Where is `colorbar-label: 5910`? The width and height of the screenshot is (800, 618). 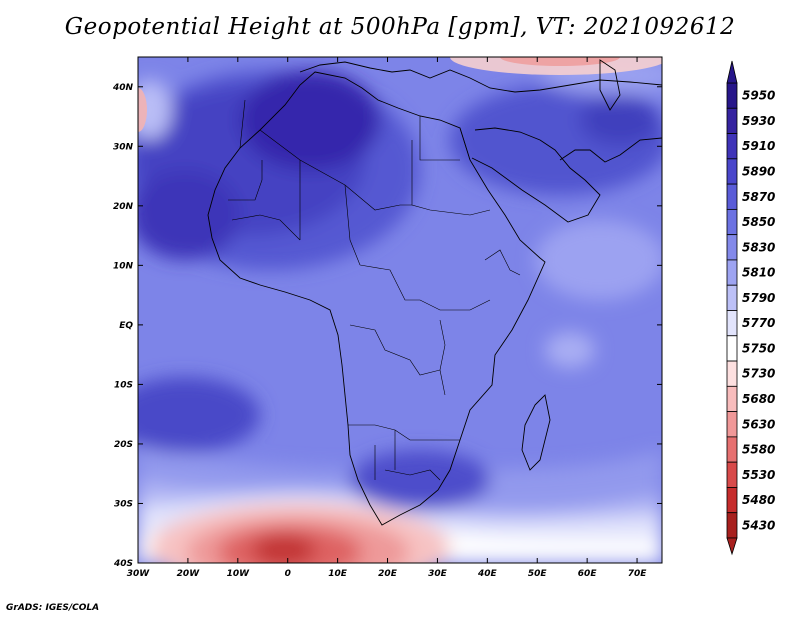
colorbar-label: 5910 is located at coordinates (758, 146).